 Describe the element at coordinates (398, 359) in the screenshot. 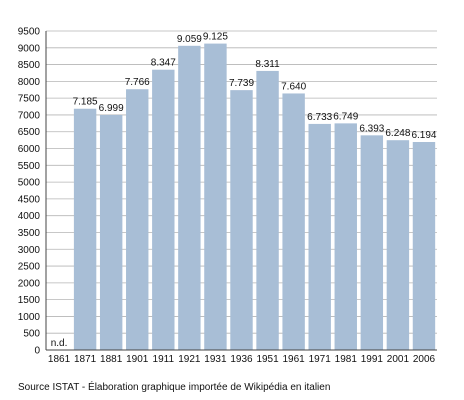

I see `x-tick-label-2001: 2001` at that location.